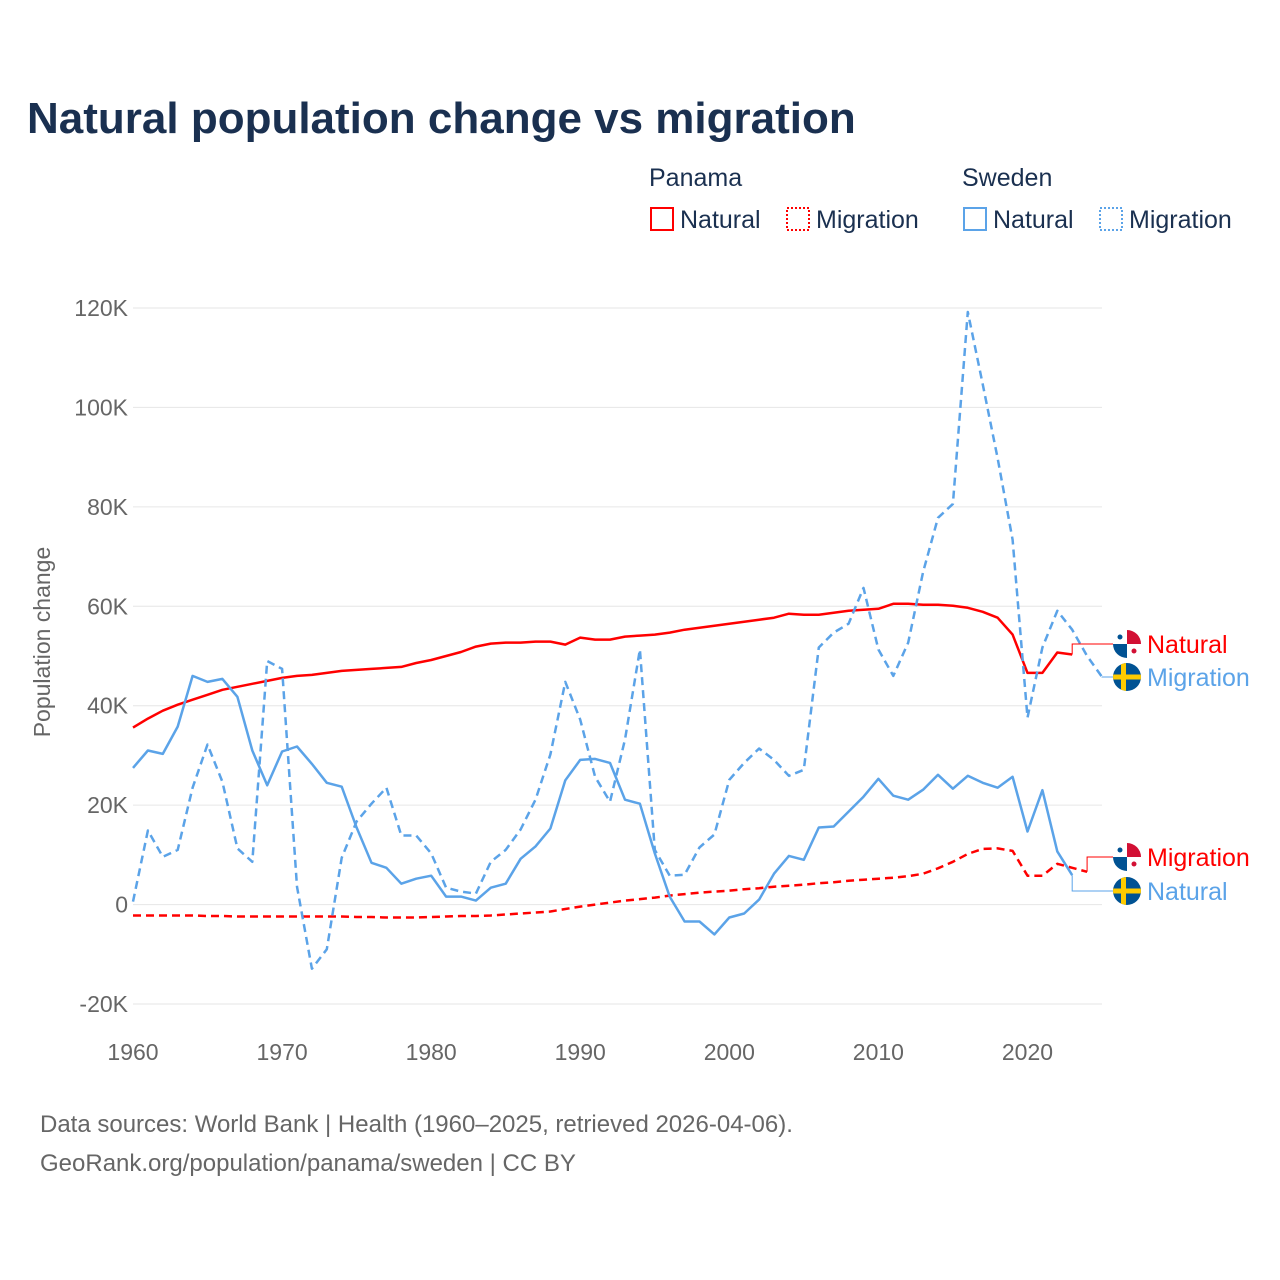 This screenshot has width=1280, height=1280. I want to click on series-line-panama-migration, so click(610, 883).